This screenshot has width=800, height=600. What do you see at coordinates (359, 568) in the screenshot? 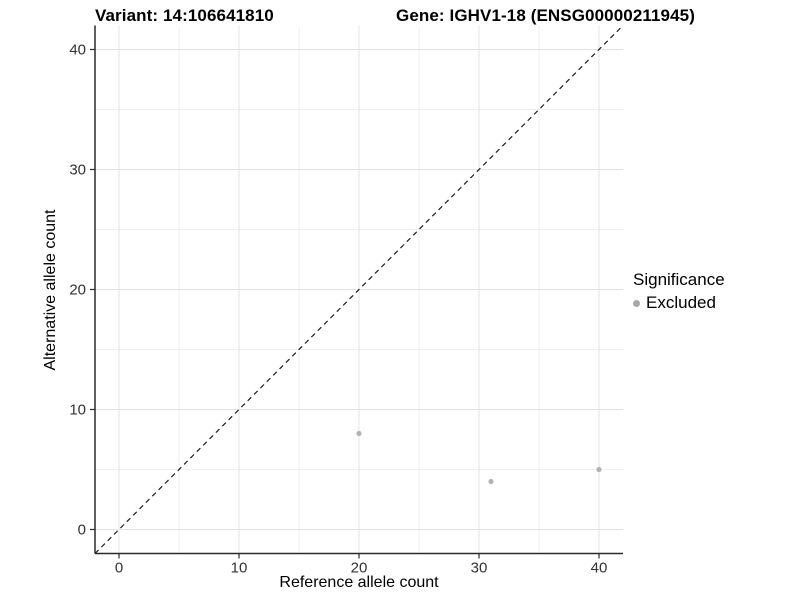
I see `x-tick-label: 20` at bounding box center [359, 568].